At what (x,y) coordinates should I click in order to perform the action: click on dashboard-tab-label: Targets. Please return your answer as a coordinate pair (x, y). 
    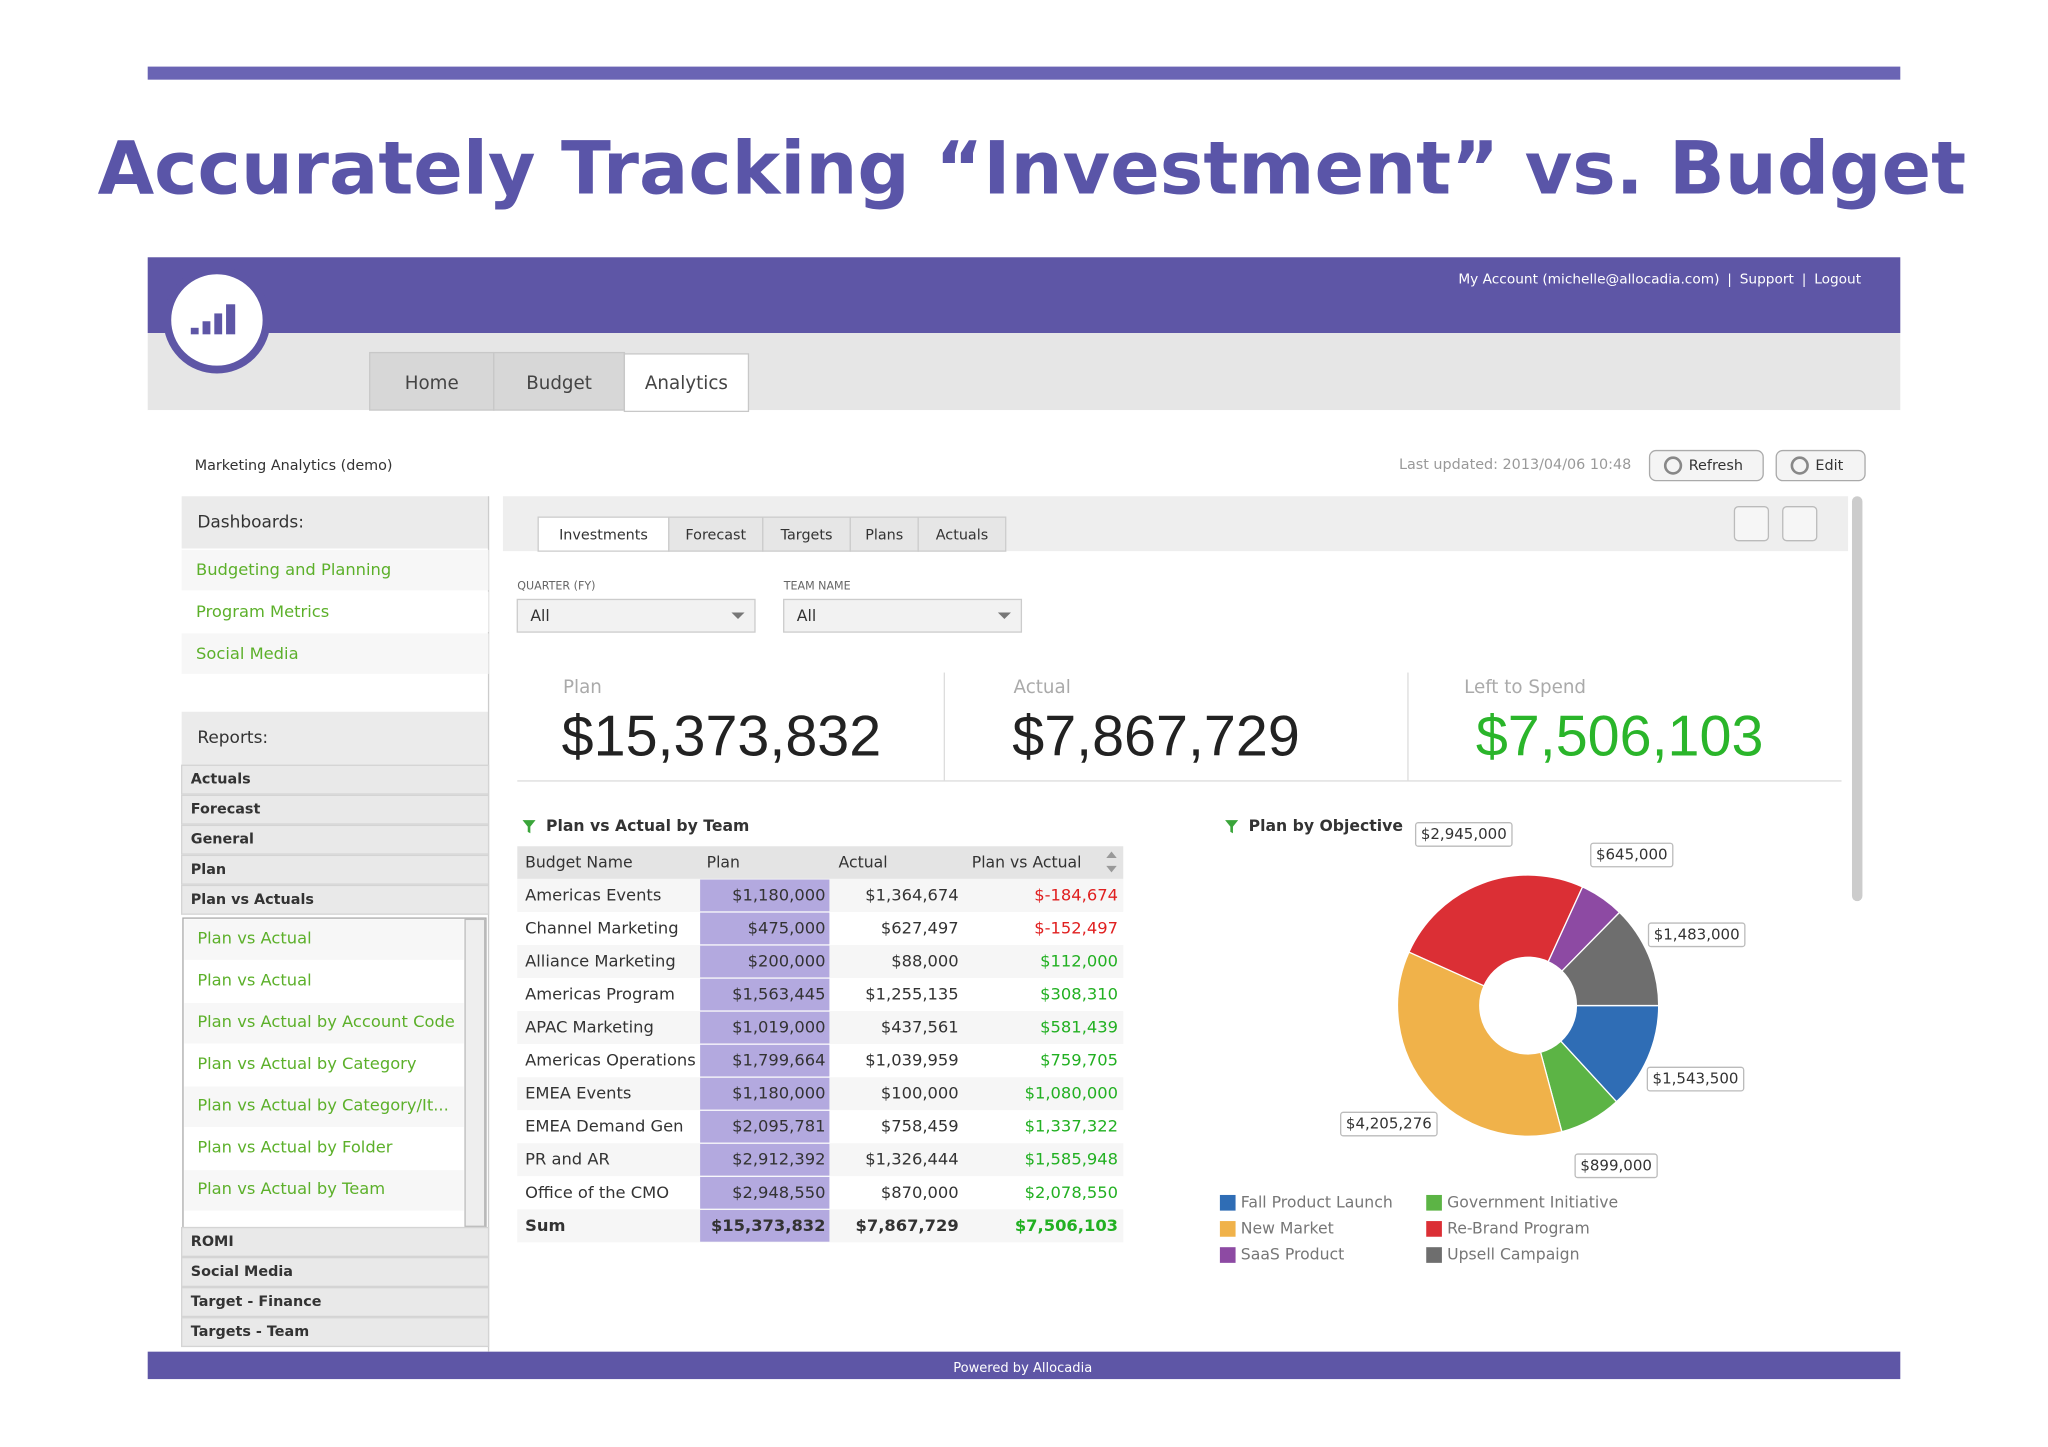
    Looking at the image, I should click on (806, 535).